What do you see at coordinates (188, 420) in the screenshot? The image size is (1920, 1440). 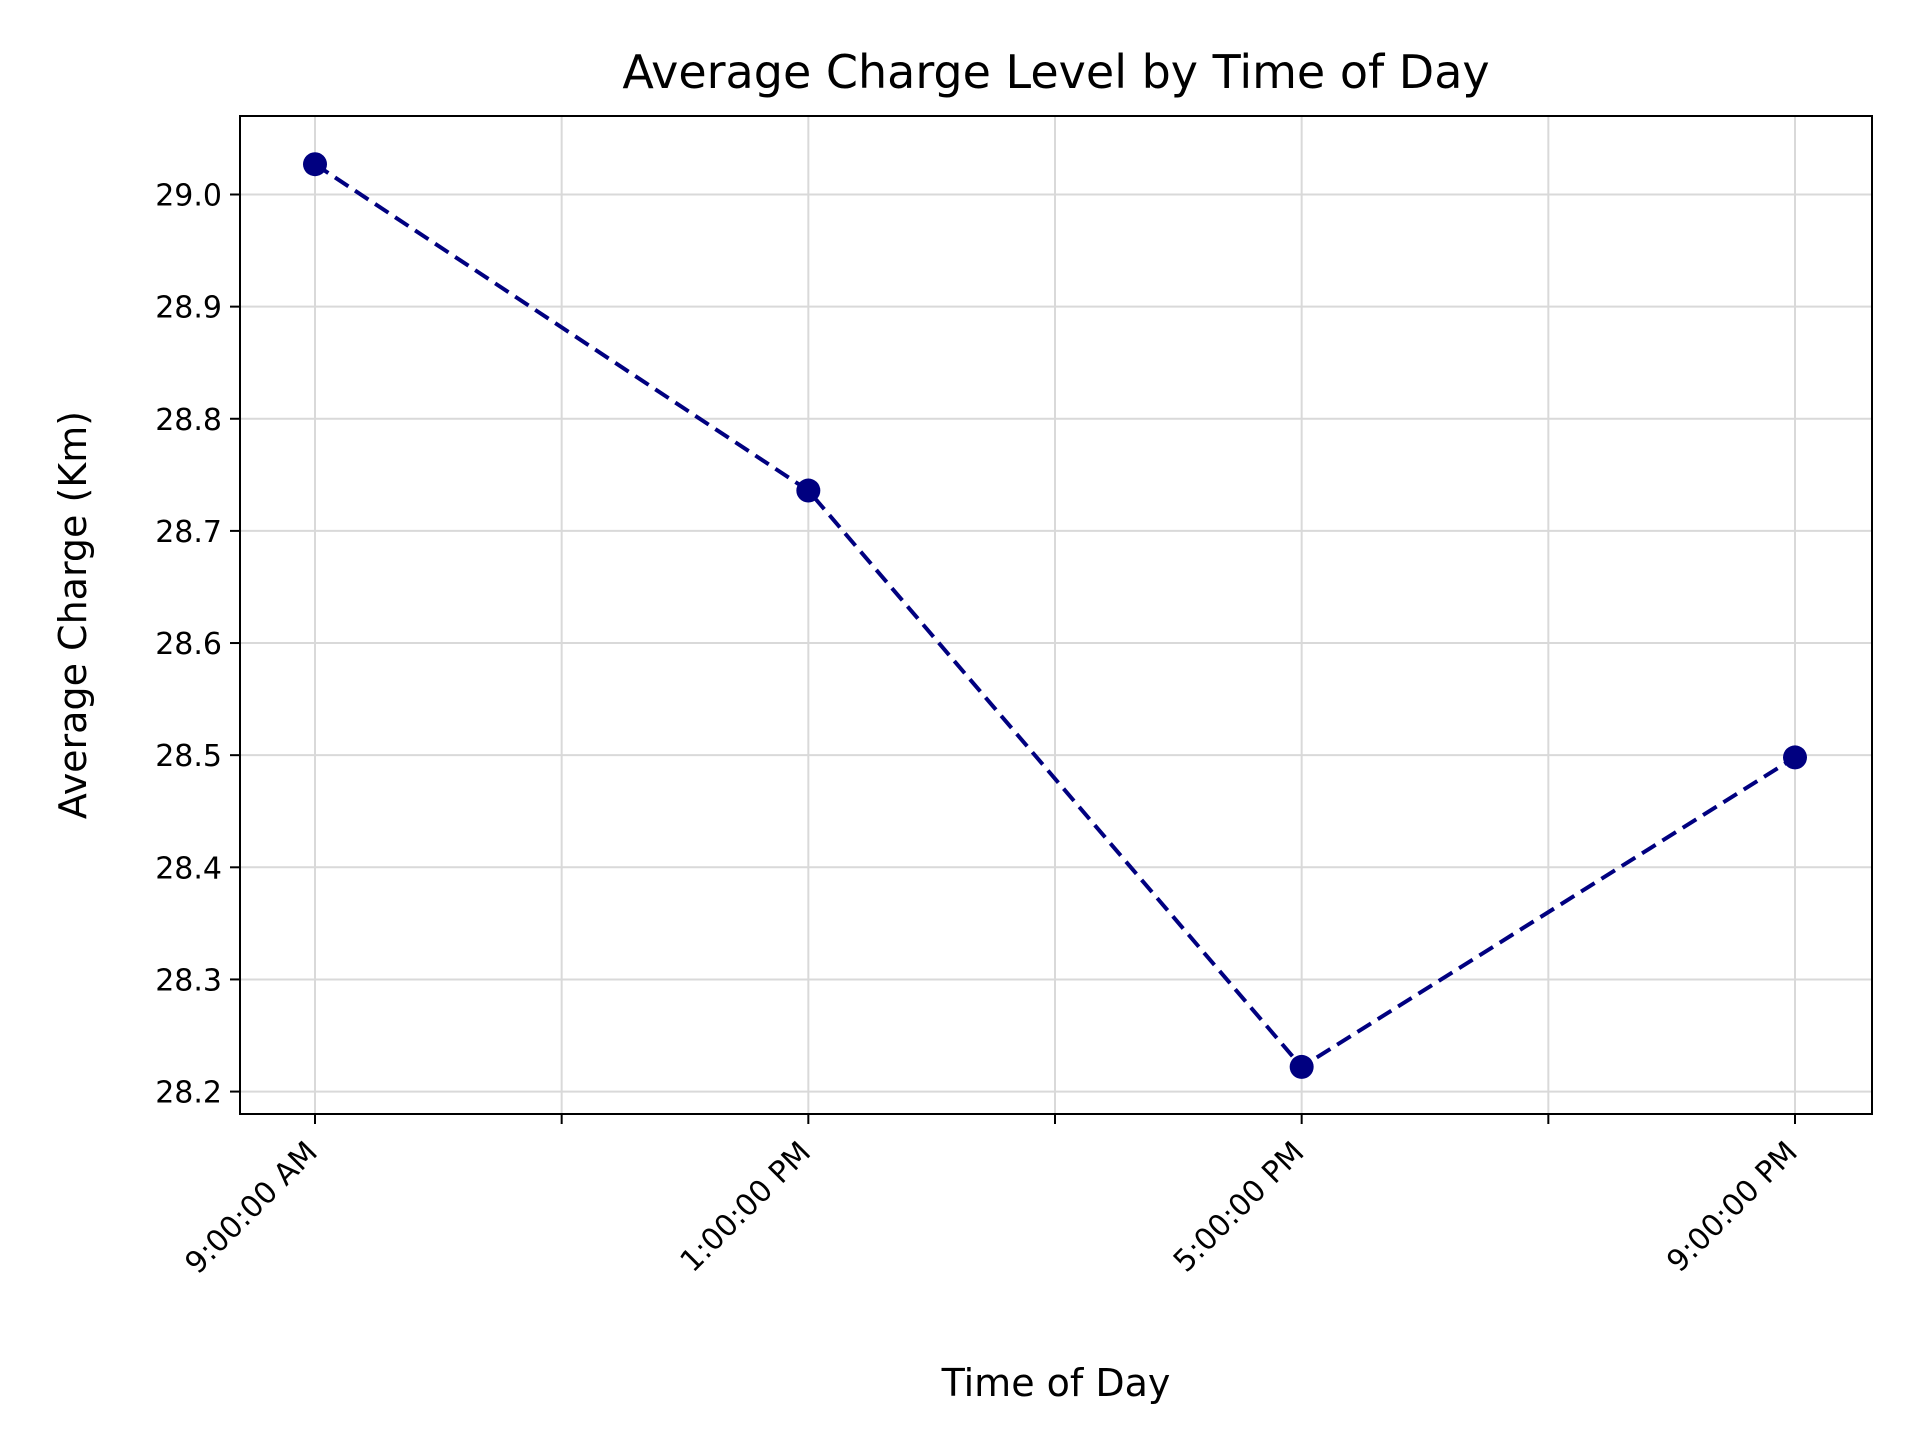 I see `y-tick-label: 28.8` at bounding box center [188, 420].